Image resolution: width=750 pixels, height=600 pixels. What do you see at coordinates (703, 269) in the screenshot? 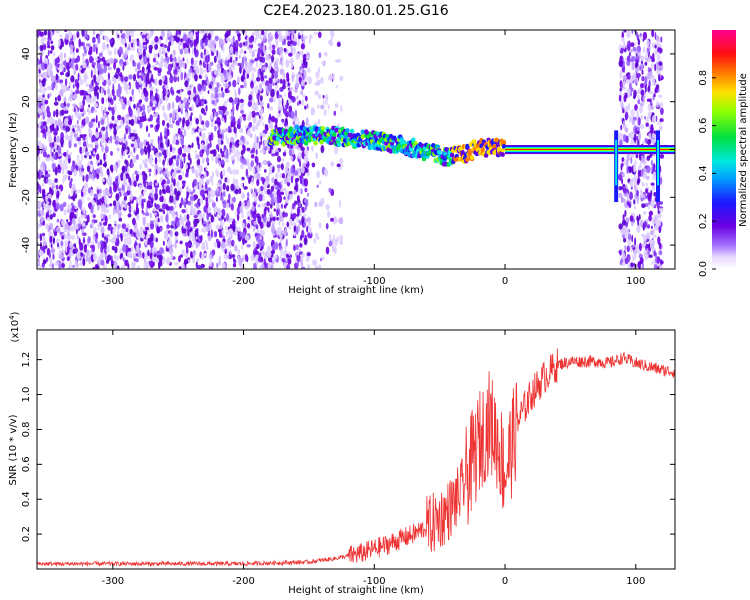
I see `colorbar-tick-label: 0.0` at bounding box center [703, 269].